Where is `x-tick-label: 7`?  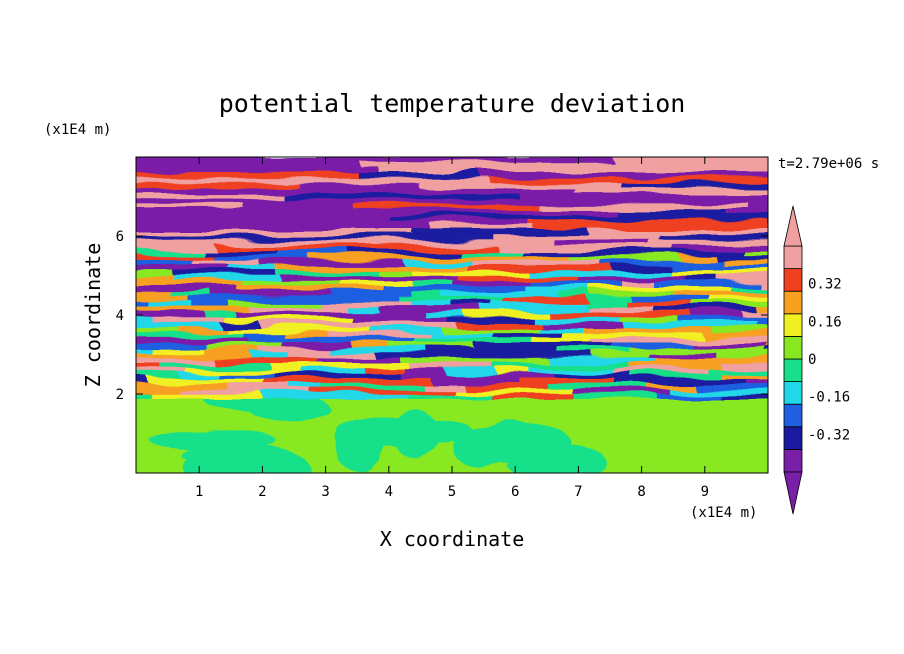
x-tick-label: 7 is located at coordinates (578, 492).